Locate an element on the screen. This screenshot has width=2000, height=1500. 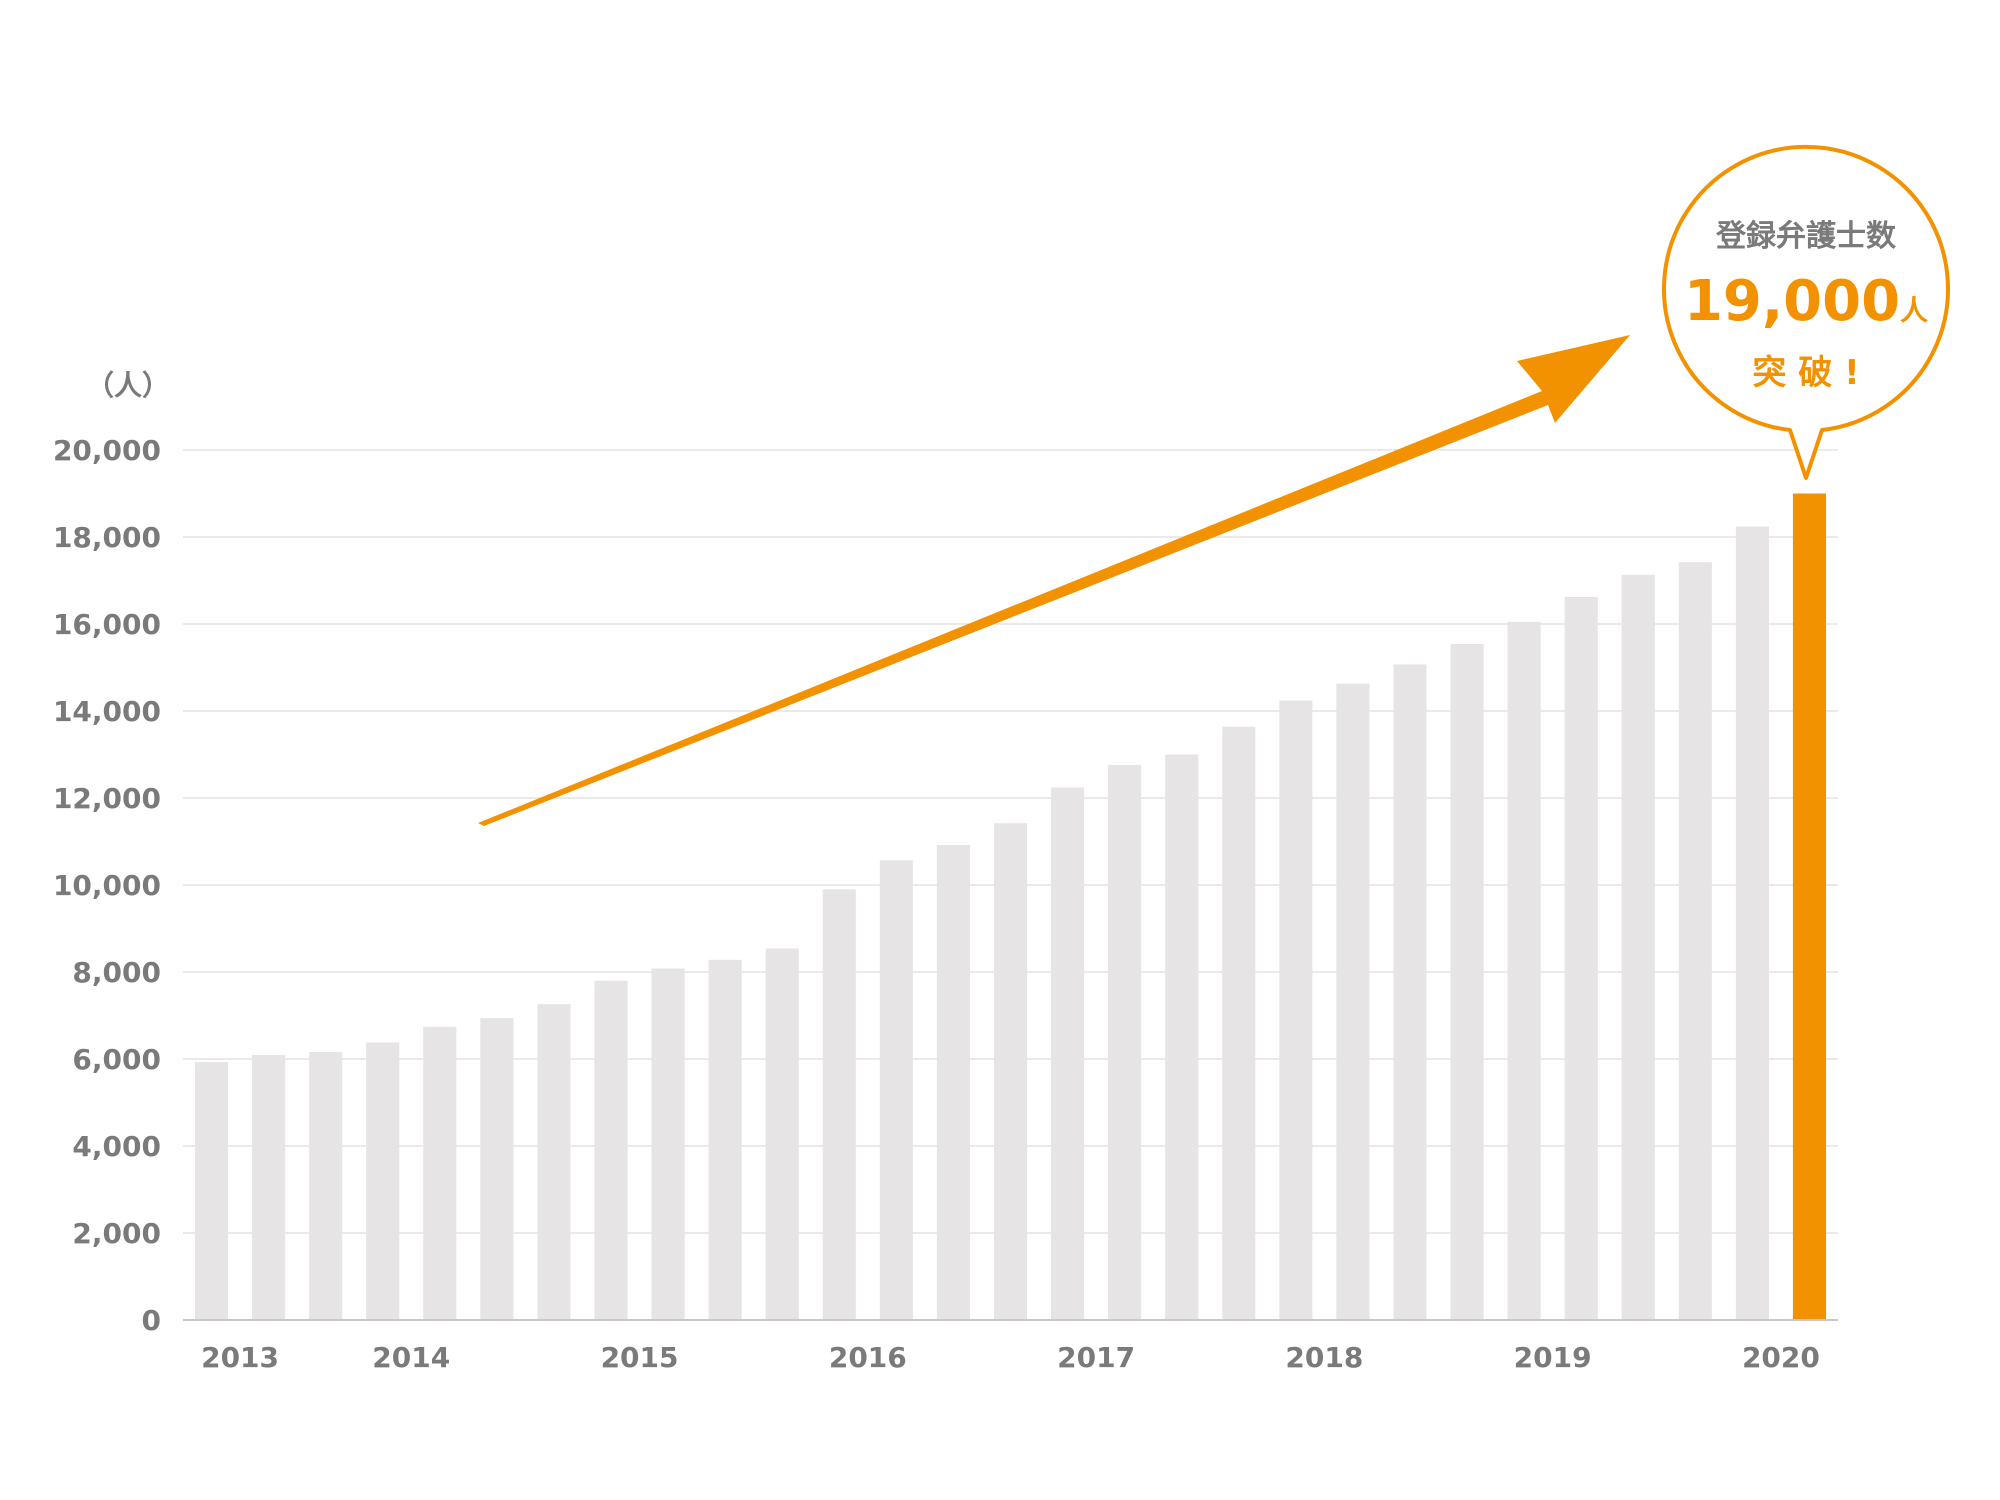
y-tick-label: 18,000 is located at coordinates (107, 537).